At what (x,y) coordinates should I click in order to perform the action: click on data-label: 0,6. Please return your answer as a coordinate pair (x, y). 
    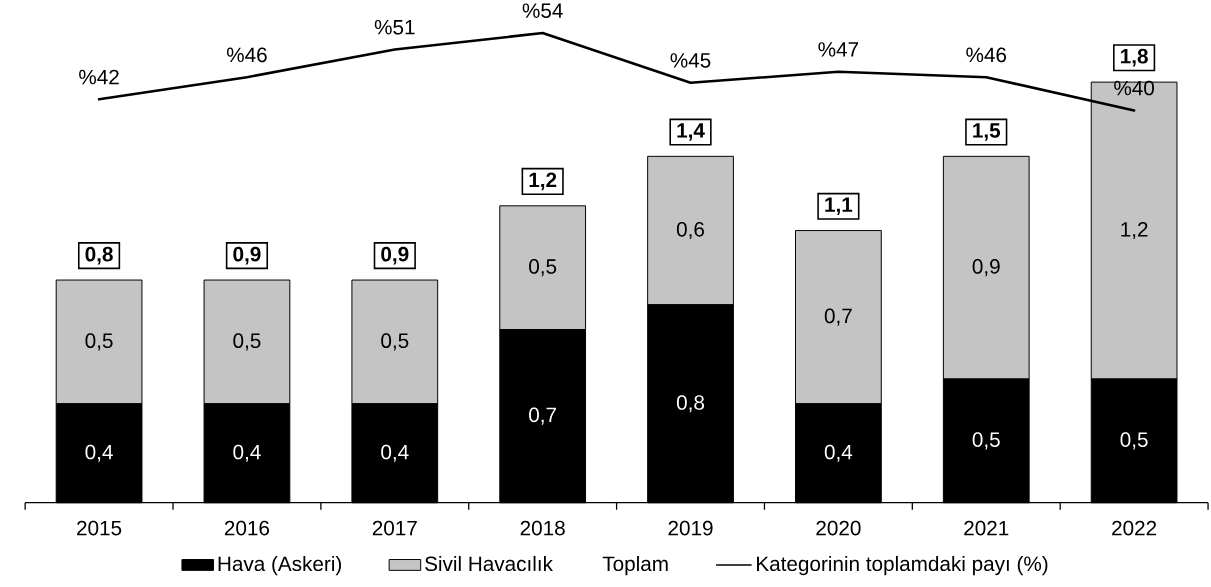
    Looking at the image, I should click on (690, 231).